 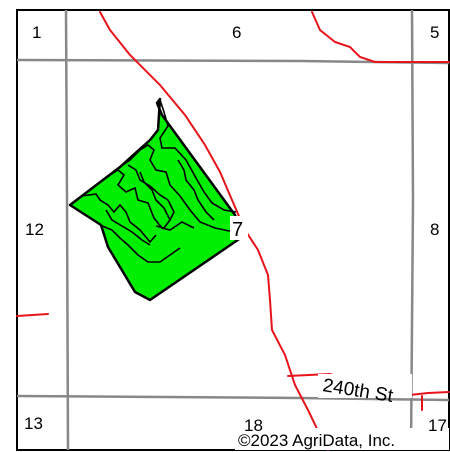 What do you see at coordinates (365, 386) in the screenshot?
I see `road-label-background` at bounding box center [365, 386].